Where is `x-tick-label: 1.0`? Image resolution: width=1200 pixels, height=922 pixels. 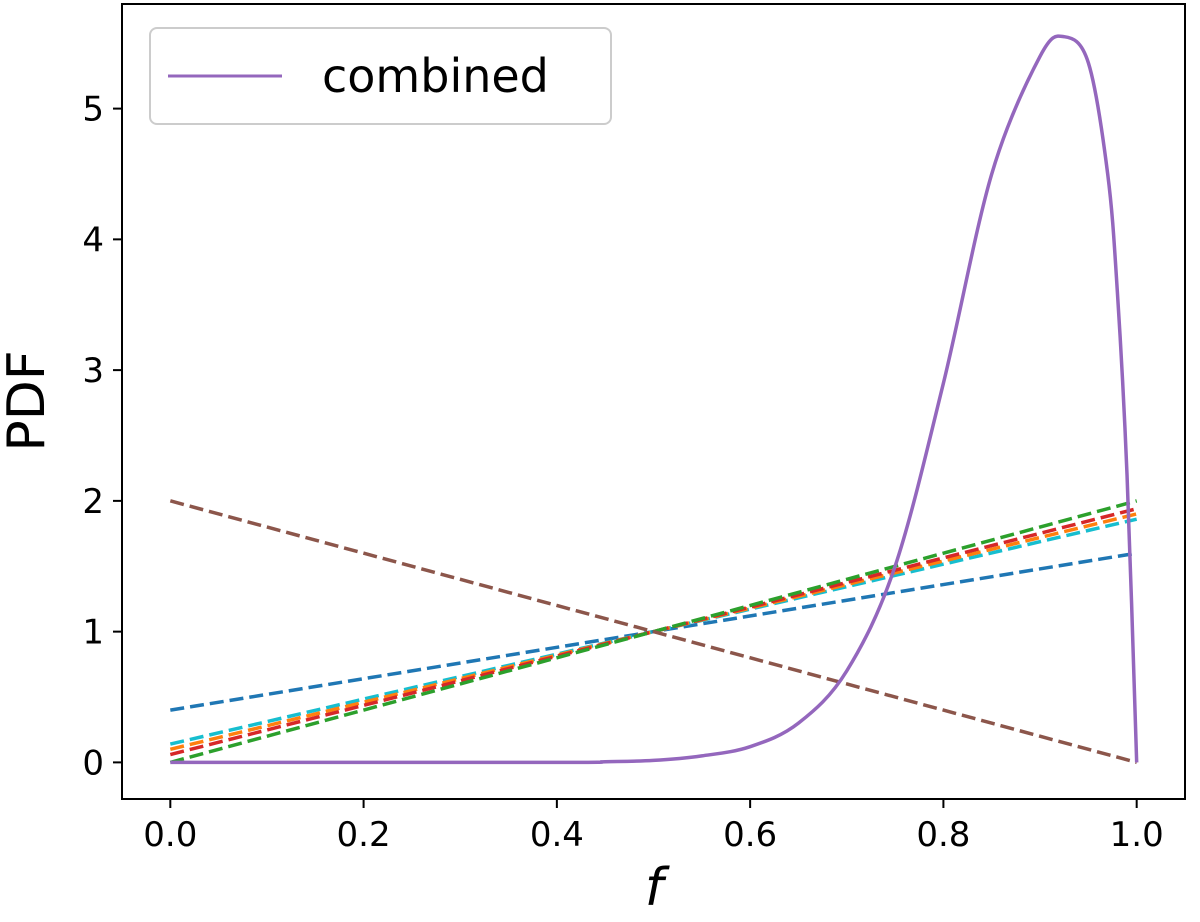 x-tick-label: 1.0 is located at coordinates (1137, 835).